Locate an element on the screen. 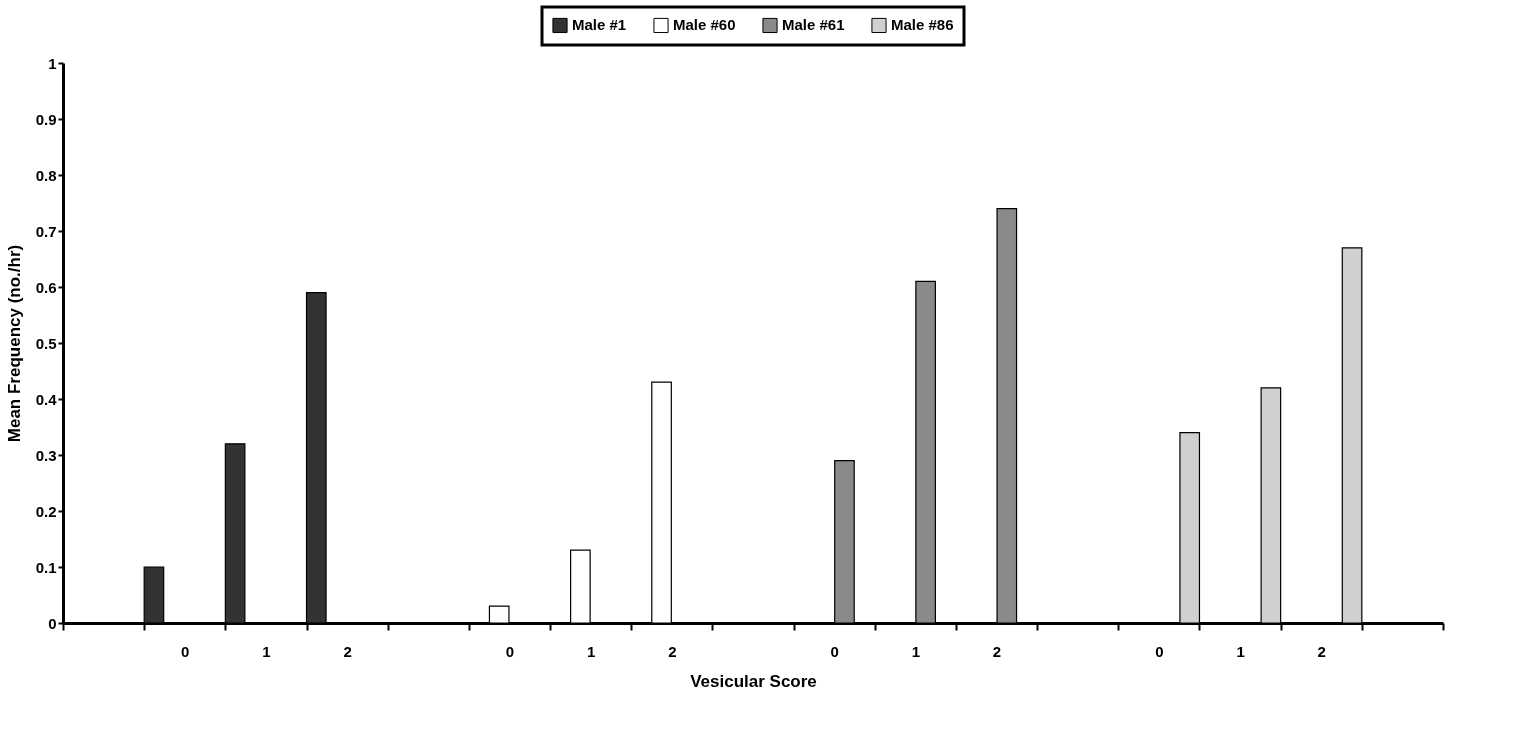  y-tick-label: 0.7 is located at coordinates (46, 231).